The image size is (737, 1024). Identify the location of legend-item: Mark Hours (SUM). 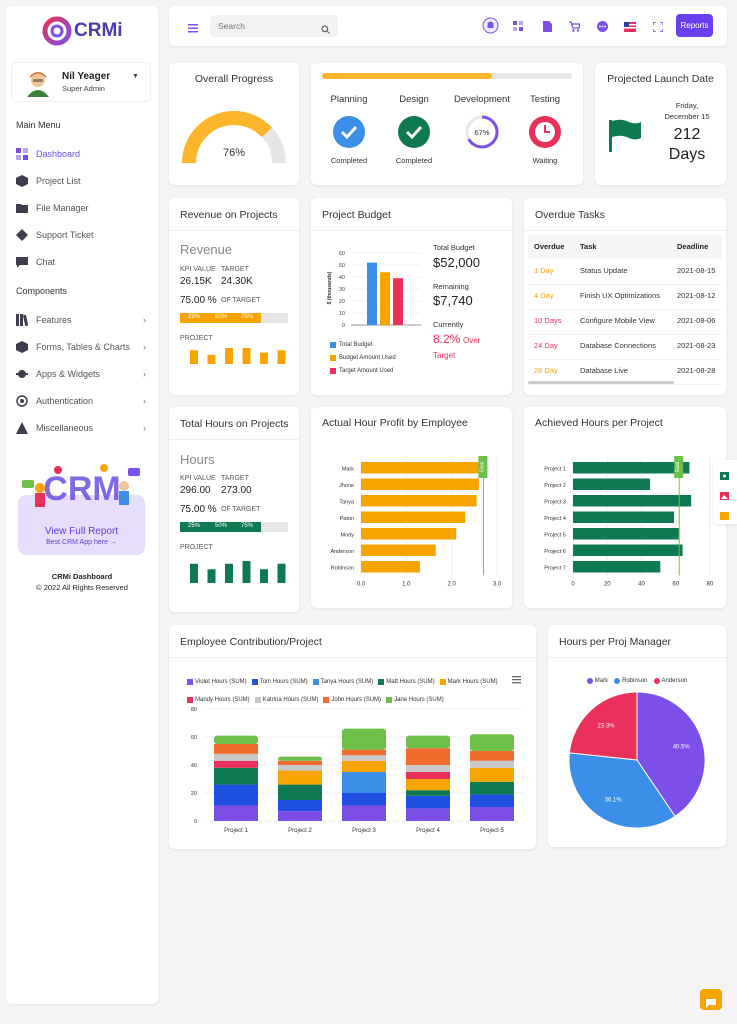
(468, 682).